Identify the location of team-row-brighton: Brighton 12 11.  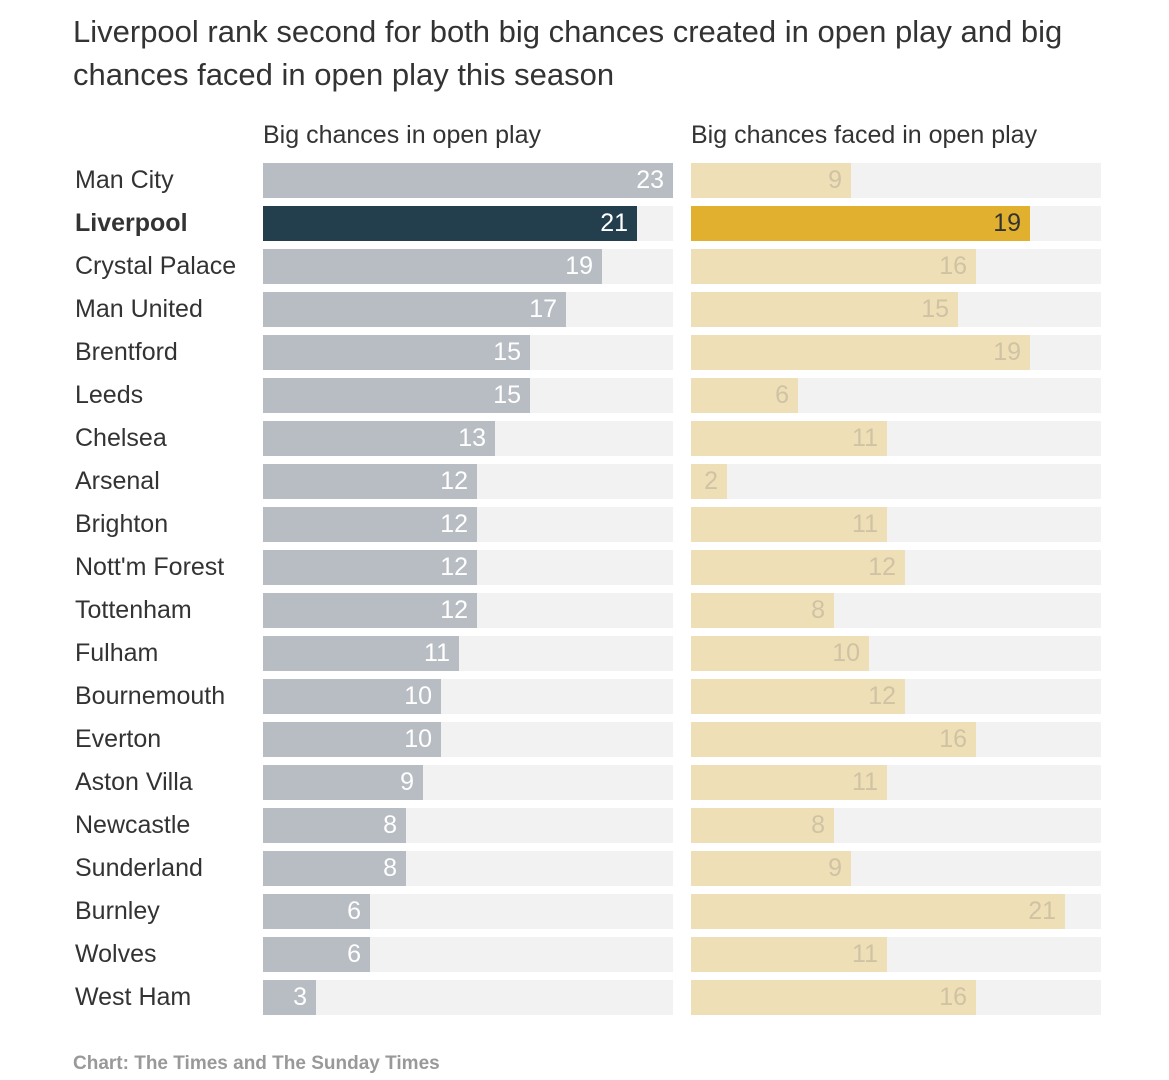
(584, 524).